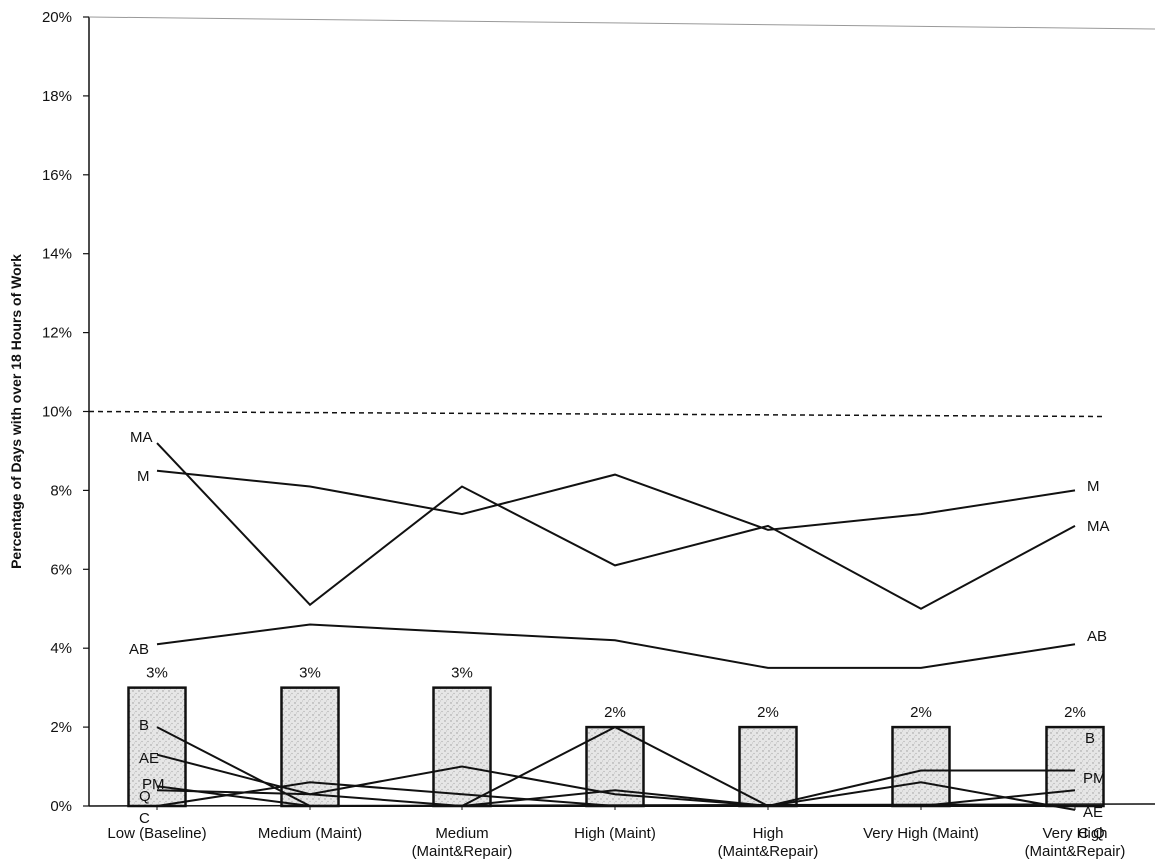 The width and height of the screenshot is (1156, 867). Describe the element at coordinates (156, 833) in the screenshot. I see `x-tick-label: Low (Baseline)` at that location.